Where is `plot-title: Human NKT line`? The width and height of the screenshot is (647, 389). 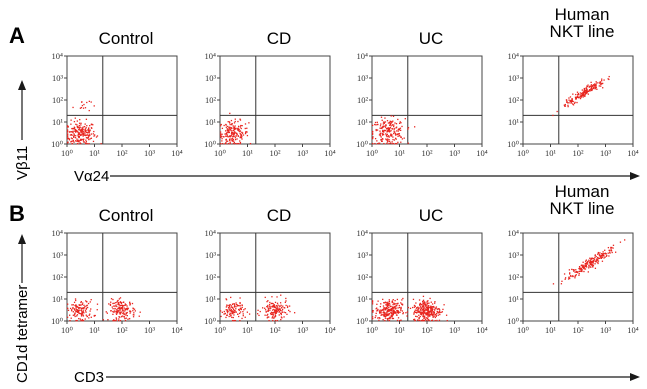
plot-title: Human NKT line is located at coordinates (582, 23).